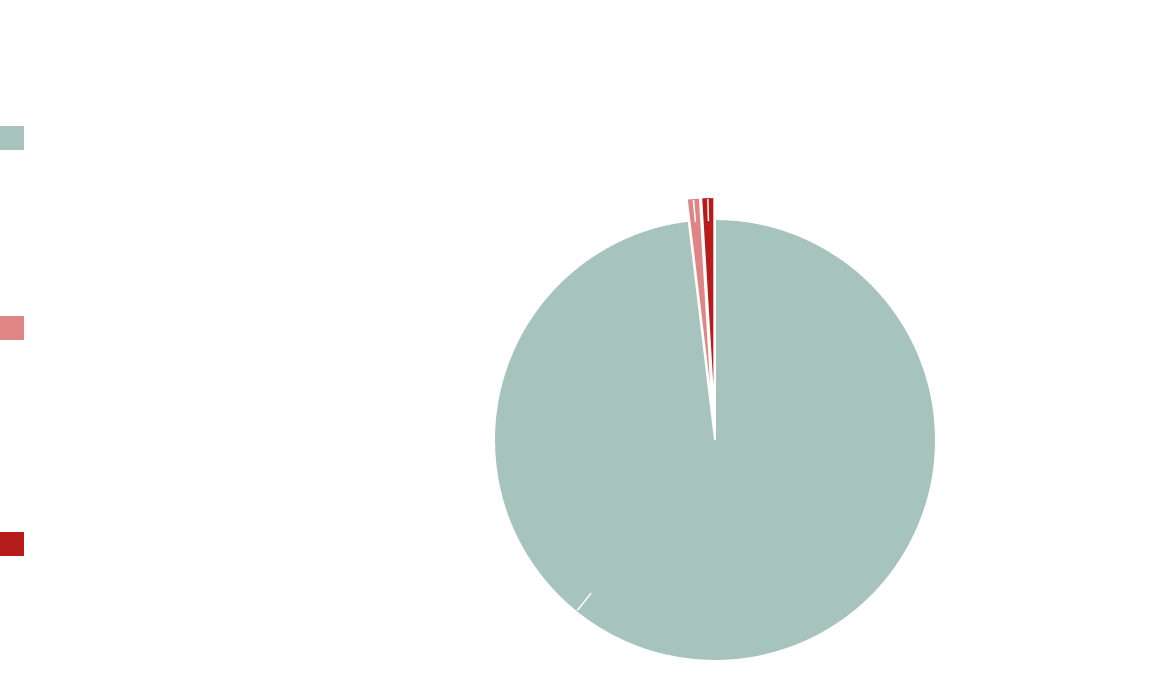 This screenshot has height=688, width=1174. I want to click on leader-lines, so click(643, 405).